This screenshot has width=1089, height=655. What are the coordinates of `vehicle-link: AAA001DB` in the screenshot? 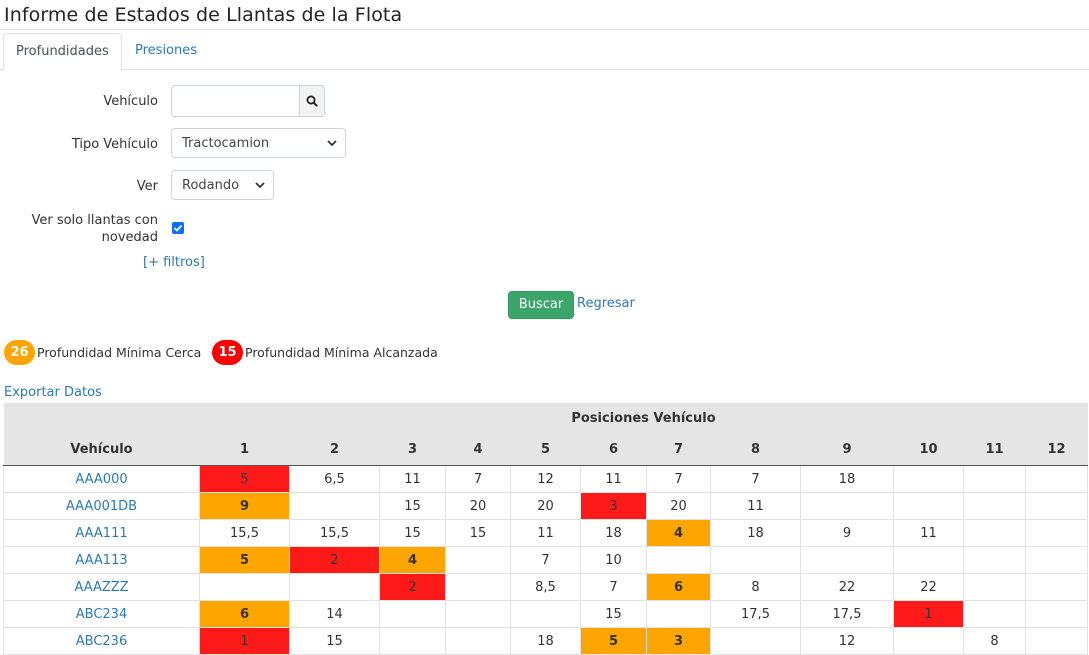 It's located at (101, 506).